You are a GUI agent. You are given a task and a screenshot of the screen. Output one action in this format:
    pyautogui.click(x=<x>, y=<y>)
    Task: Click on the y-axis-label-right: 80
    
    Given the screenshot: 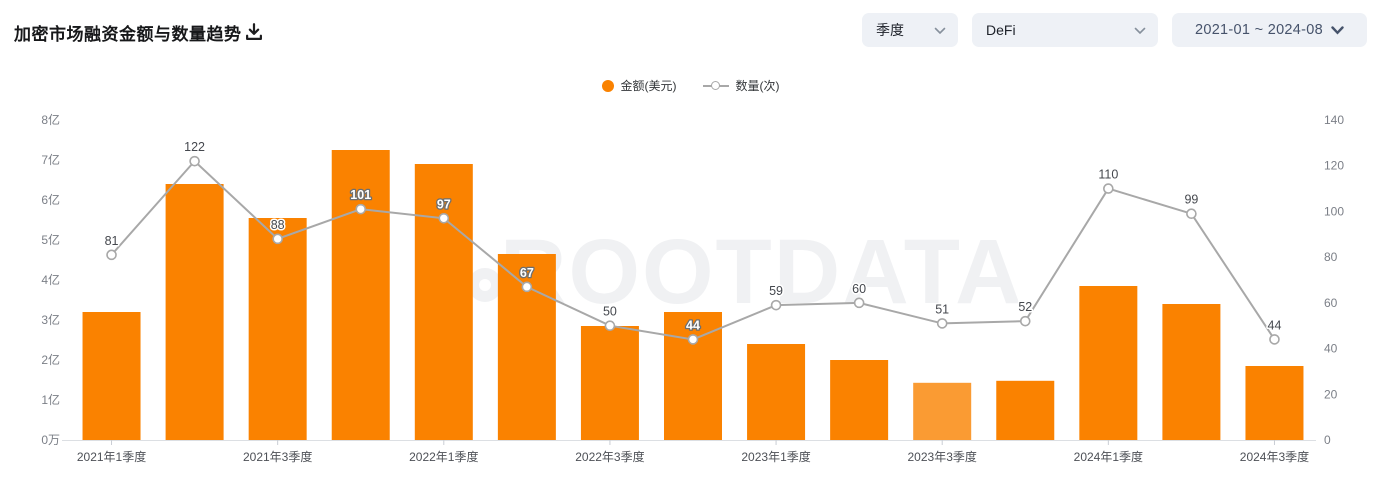 What is the action you would take?
    pyautogui.click(x=1331, y=257)
    